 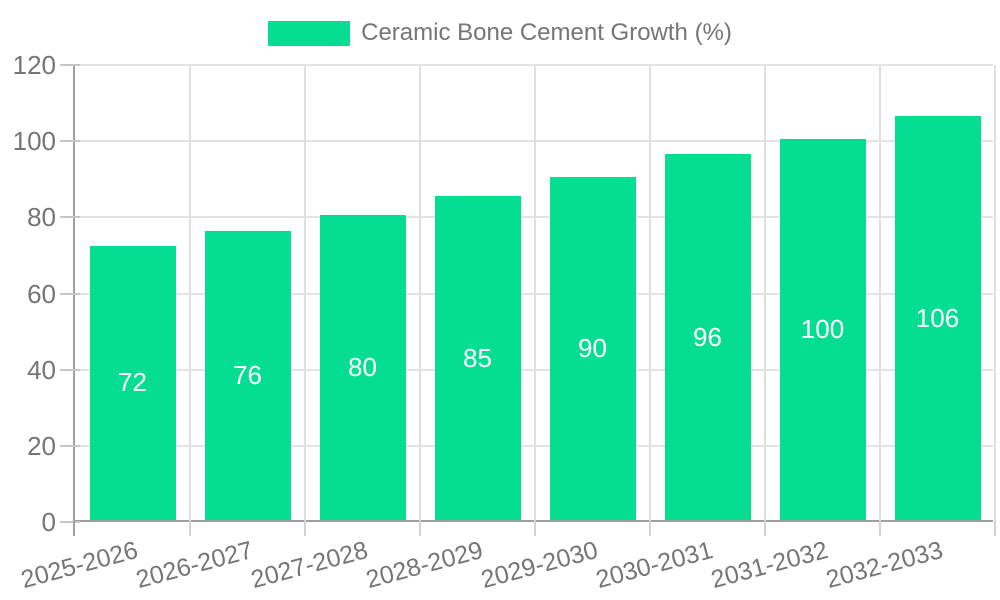 I want to click on x-axis-origin-tick, so click(x=74, y=528).